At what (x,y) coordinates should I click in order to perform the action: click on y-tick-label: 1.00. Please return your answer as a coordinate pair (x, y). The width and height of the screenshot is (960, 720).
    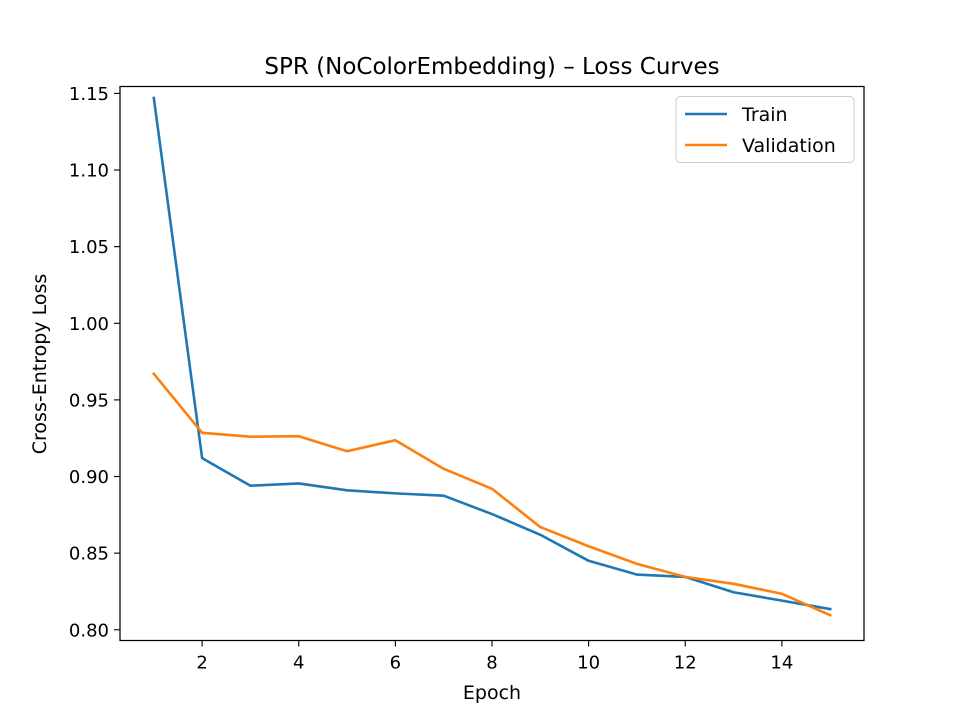
    Looking at the image, I should click on (89, 324).